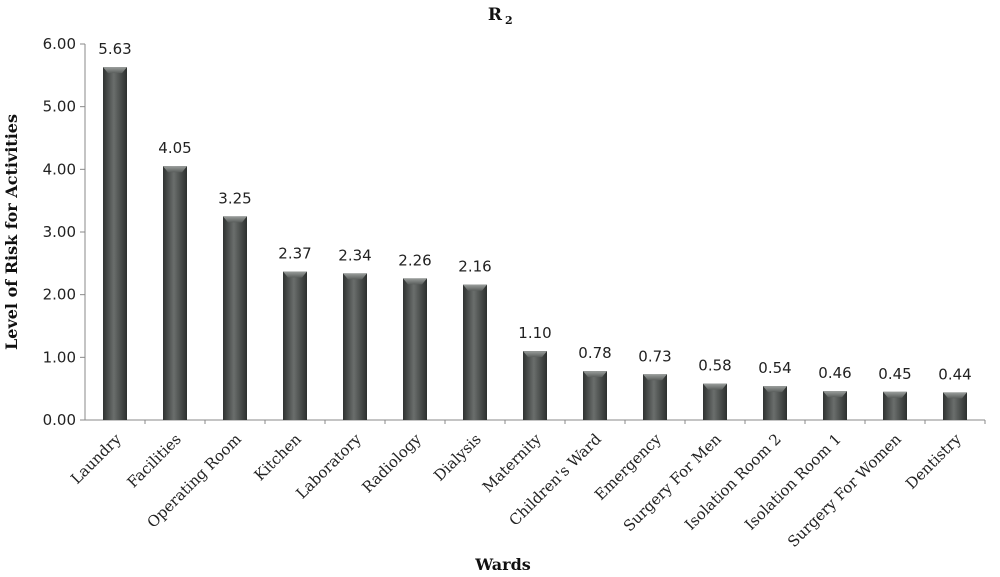 This screenshot has width=1000, height=577. I want to click on x-tick-label: Facilities, so click(154, 460).